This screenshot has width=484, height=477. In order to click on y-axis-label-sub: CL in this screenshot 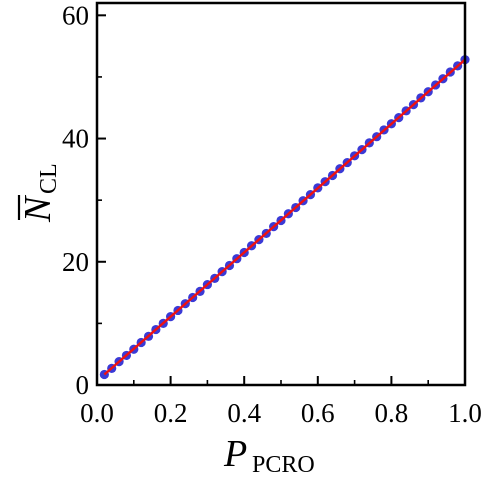, I will do `click(49, 178)`.